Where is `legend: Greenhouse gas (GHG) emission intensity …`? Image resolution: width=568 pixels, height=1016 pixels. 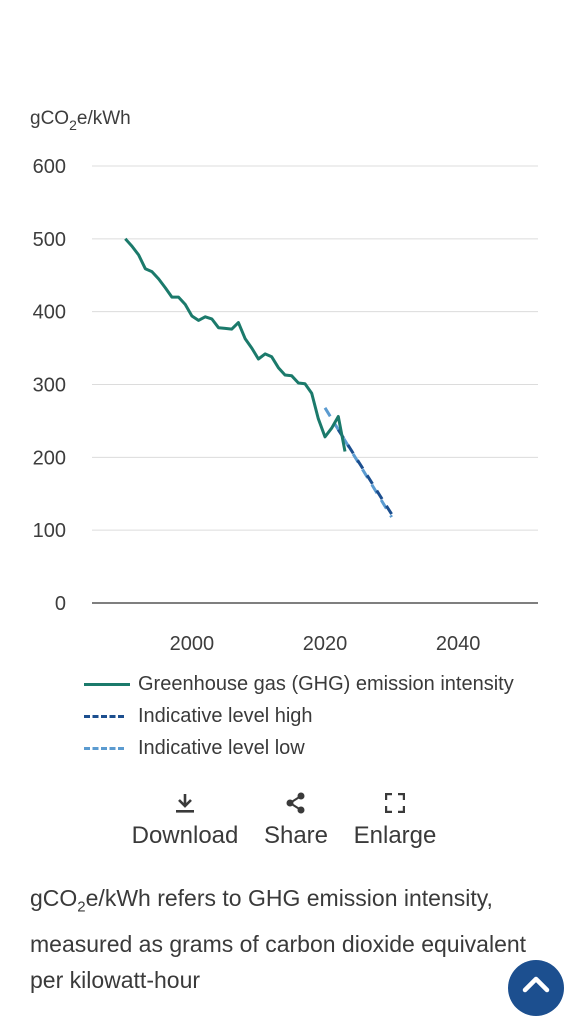
legend: Greenhouse gas (GHG) emission intensity … is located at coordinates (299, 716).